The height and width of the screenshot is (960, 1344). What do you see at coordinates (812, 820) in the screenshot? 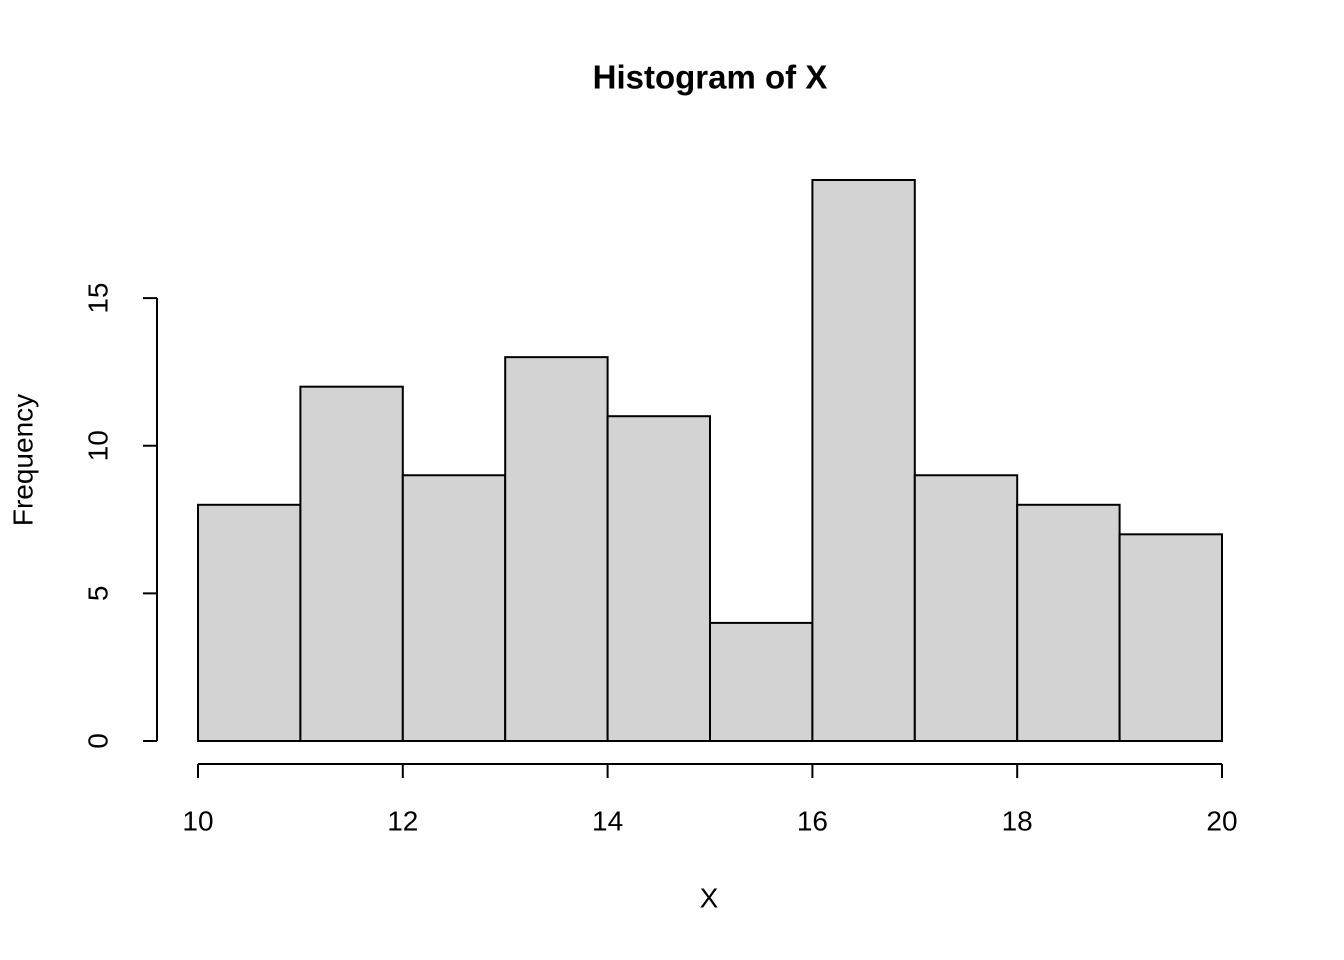
I see `x-tick-label: 16` at bounding box center [812, 820].